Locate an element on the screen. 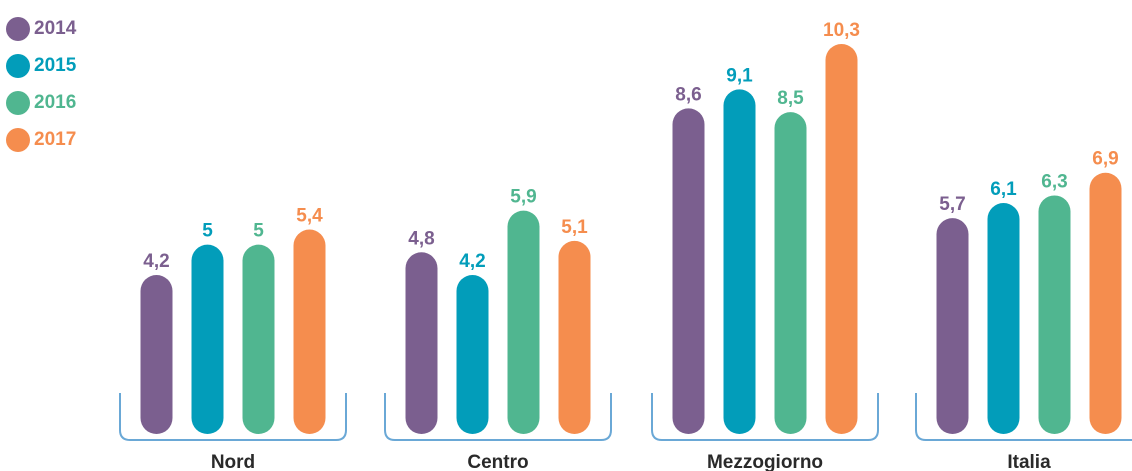 The image size is (1132, 471). data-label: 5,7 is located at coordinates (952, 204).